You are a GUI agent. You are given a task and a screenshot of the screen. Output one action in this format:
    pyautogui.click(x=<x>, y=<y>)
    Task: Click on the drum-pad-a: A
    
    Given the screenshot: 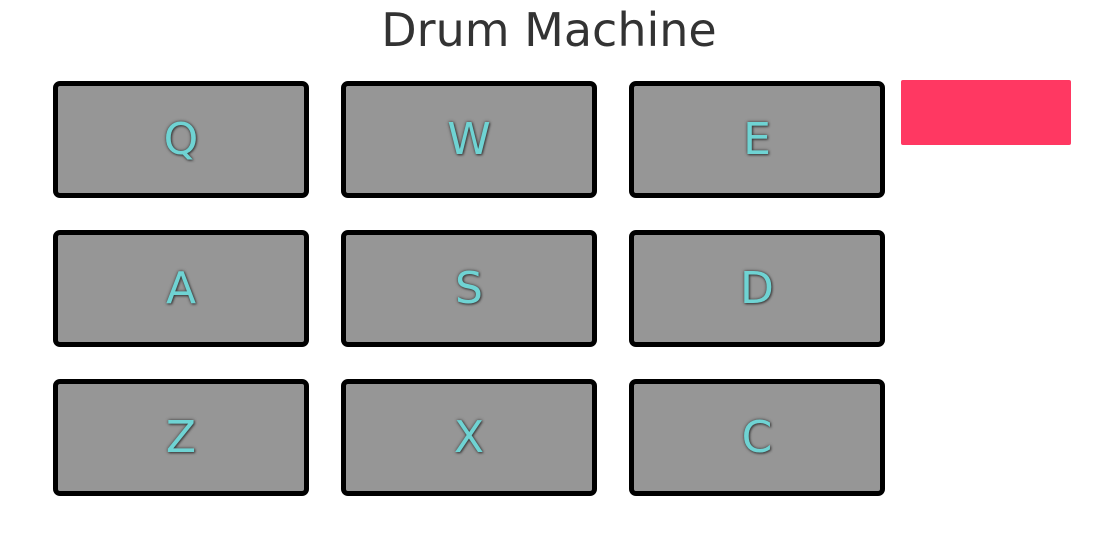 What is the action you would take?
    pyautogui.click(x=181, y=288)
    